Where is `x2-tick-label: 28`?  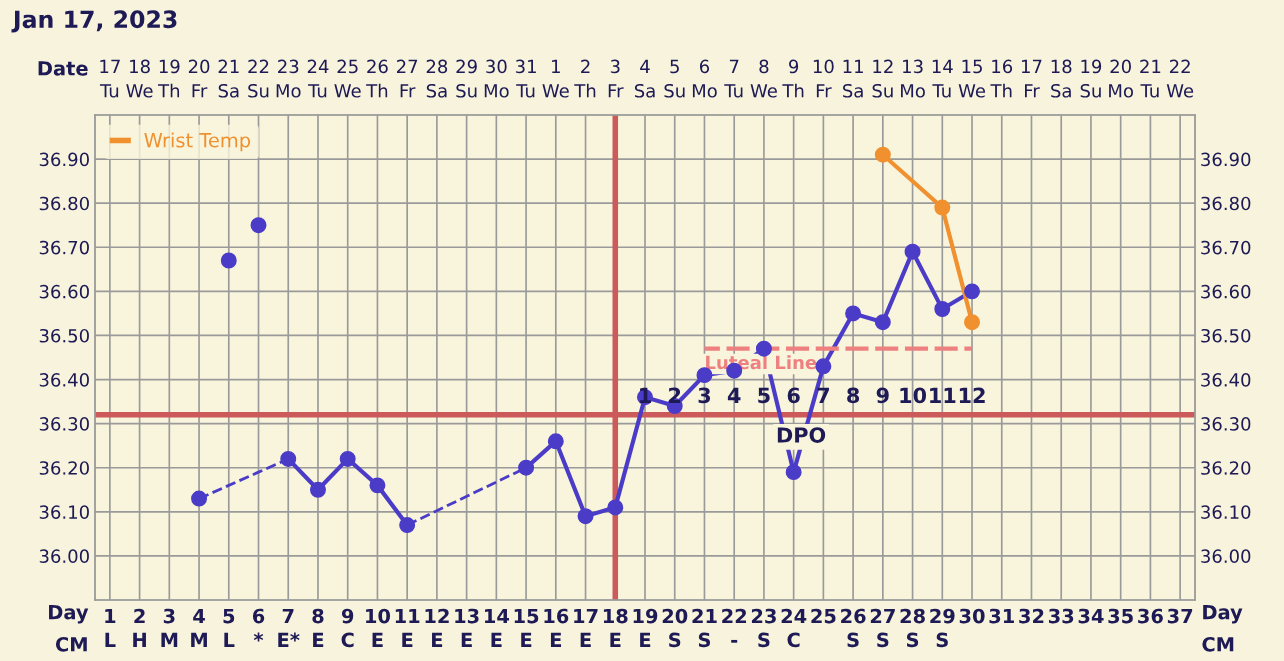
x2-tick-label: 28 is located at coordinates (912, 616).